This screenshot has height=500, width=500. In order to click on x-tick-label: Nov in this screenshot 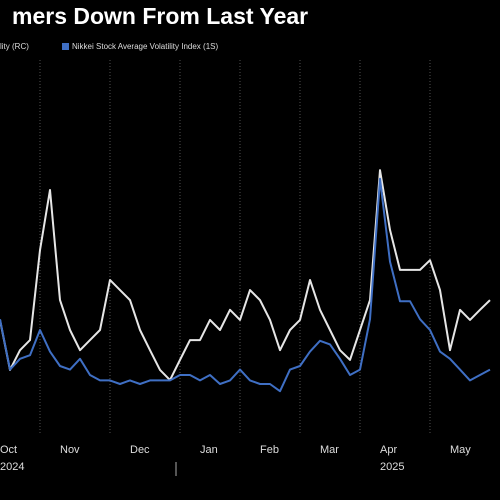, I will do `click(70, 450)`.